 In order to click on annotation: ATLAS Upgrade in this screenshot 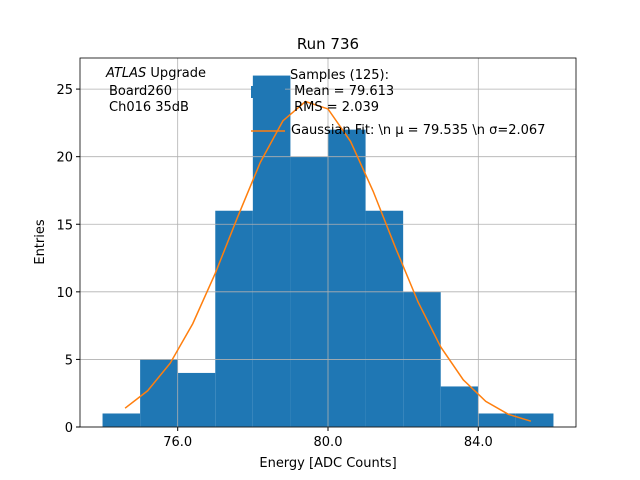, I will do `click(156, 74)`.